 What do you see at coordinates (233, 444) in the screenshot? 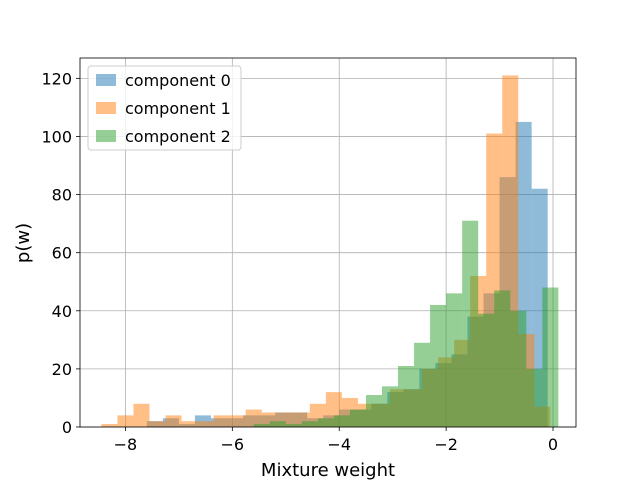
I see `x-tick-label: −6` at bounding box center [233, 444].